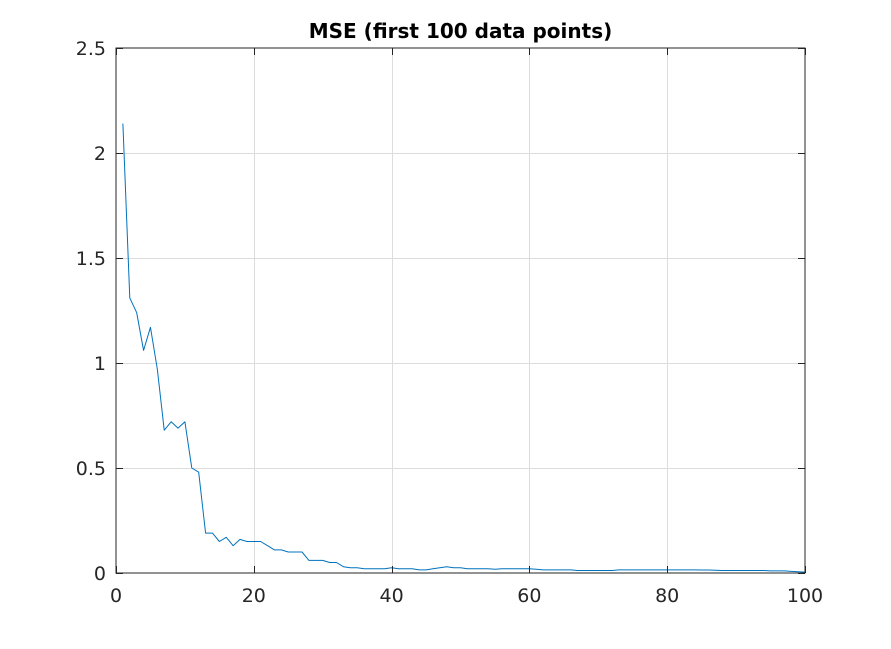 This screenshot has height=649, width=891. I want to click on y-axis-tick-labels: 0 0.5 1 1.5 2 2.5, so click(91, 311).